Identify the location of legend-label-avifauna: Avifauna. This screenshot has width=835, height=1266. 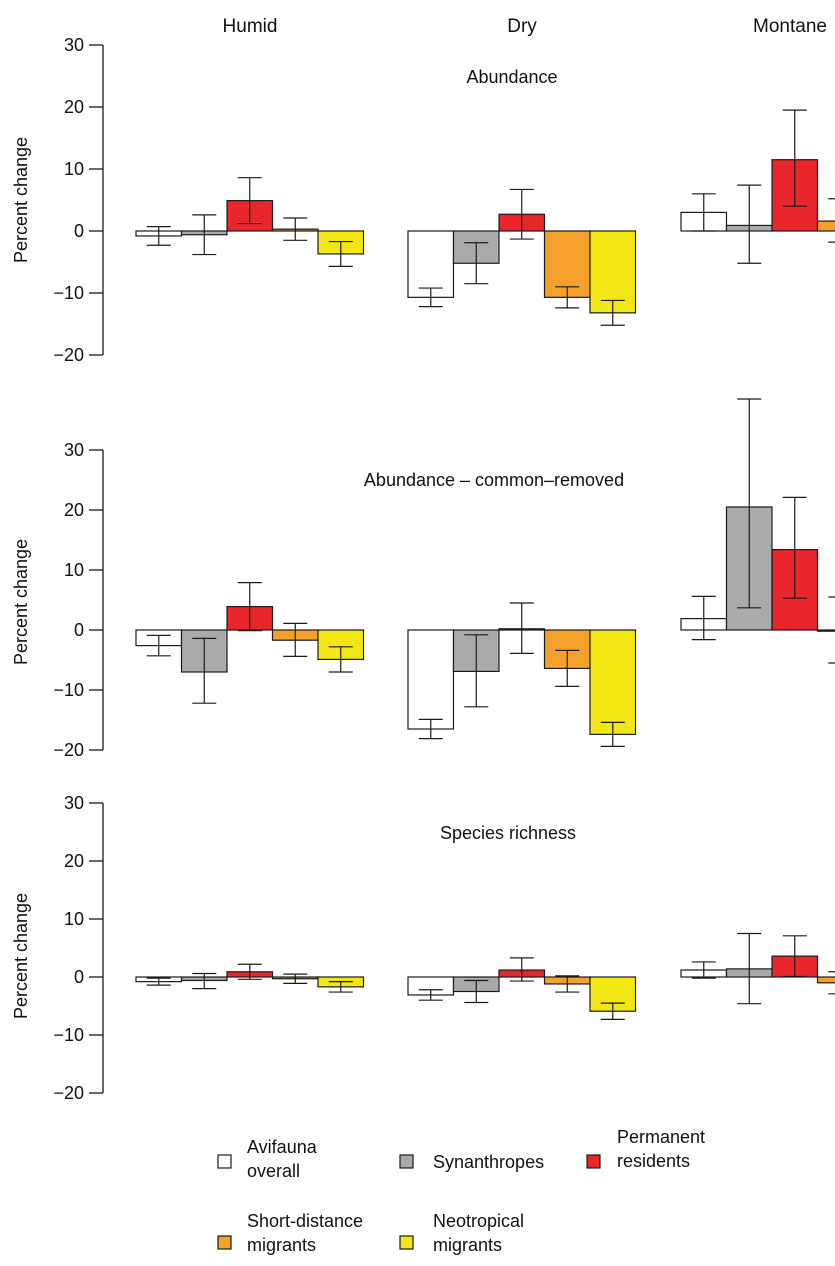
(282, 1147).